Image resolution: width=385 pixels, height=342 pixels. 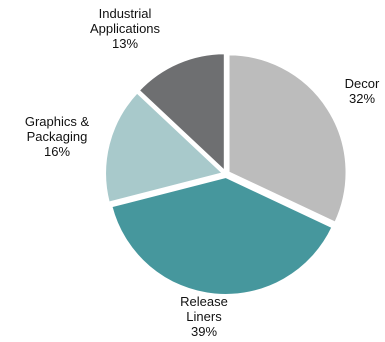 I want to click on slice-label: Industrial Applications 13%, so click(x=125, y=28).